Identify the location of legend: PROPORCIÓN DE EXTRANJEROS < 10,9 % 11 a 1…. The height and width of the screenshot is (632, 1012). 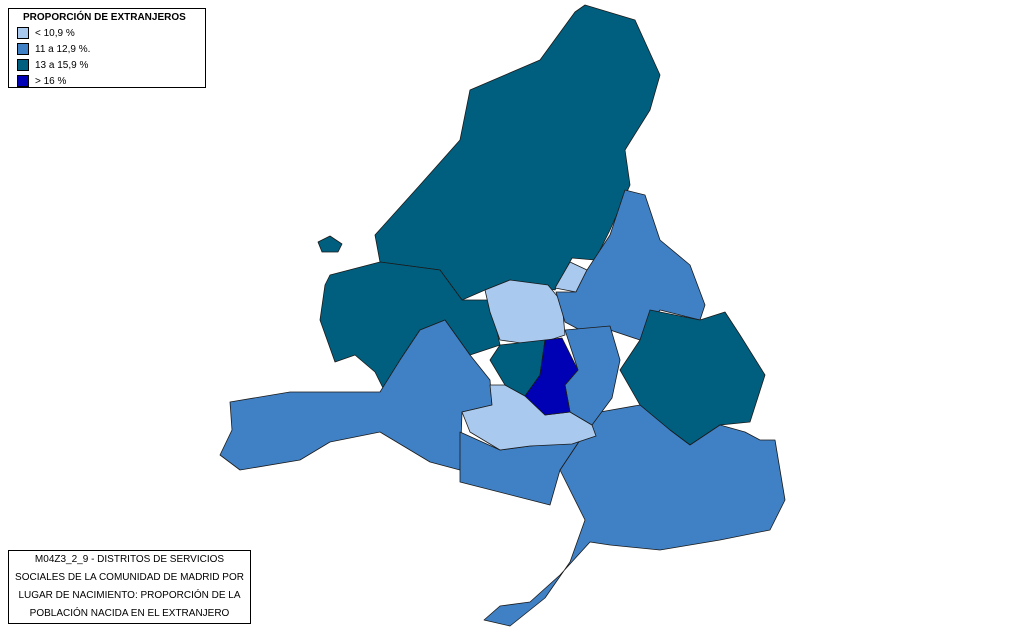
(107, 48).